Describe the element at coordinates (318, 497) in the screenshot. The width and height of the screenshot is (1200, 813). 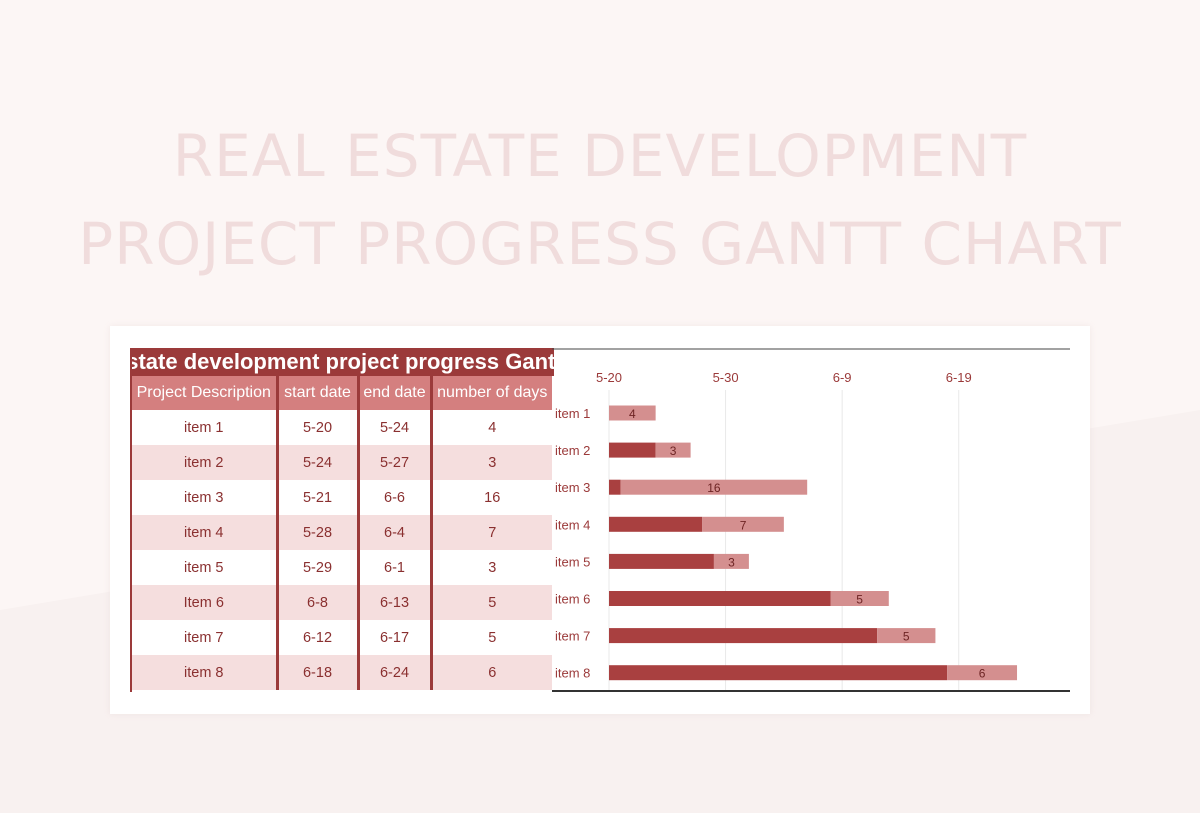
I see `cell-start-date: 5-21` at that location.